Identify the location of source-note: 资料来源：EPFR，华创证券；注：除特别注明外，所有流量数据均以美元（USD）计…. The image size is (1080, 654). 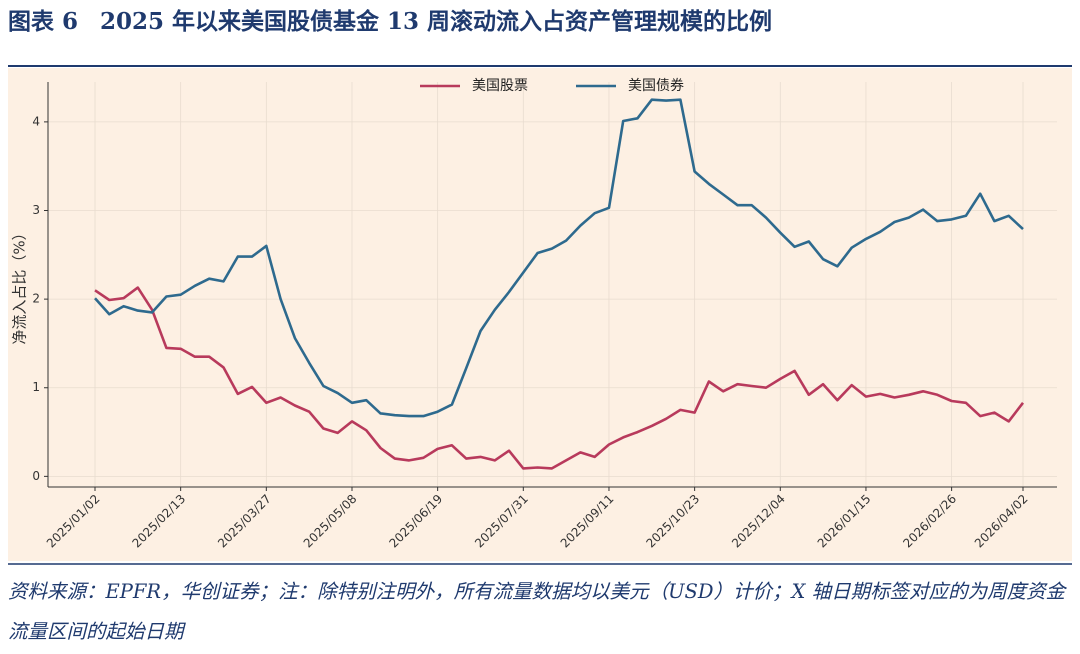
(537, 611).